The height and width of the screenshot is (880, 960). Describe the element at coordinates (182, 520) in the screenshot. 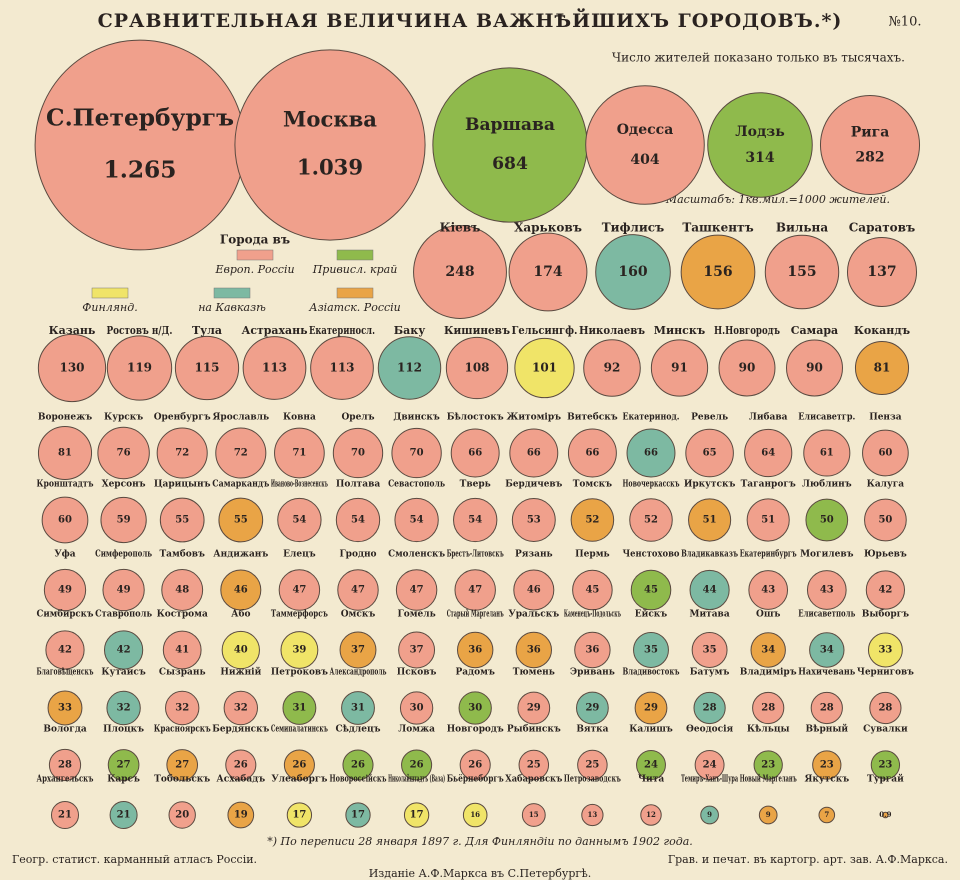

I see `city-value: 55` at that location.